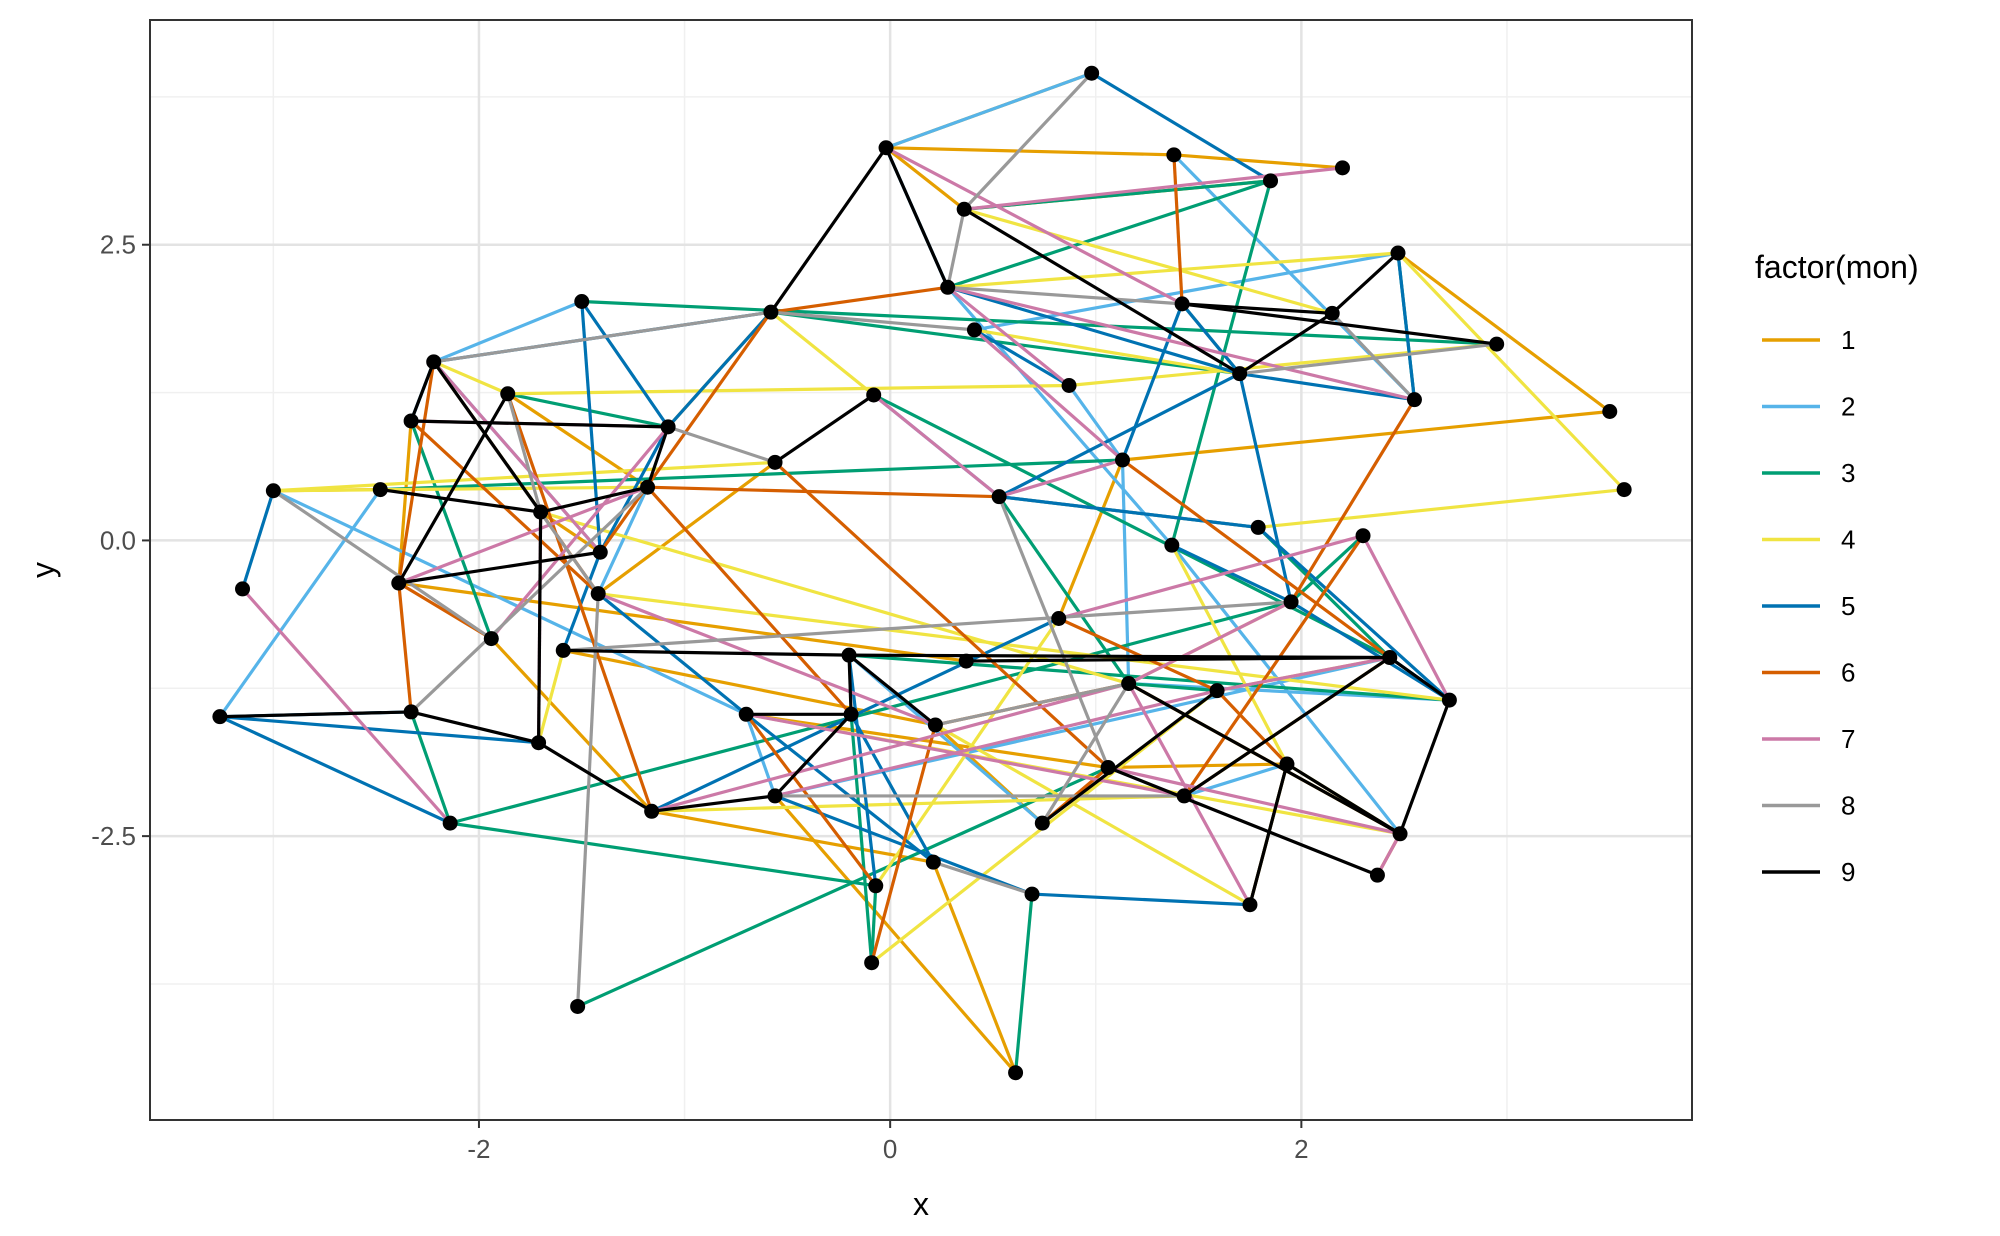  I want to click on y-tick-label: 2.5, so click(118, 245).